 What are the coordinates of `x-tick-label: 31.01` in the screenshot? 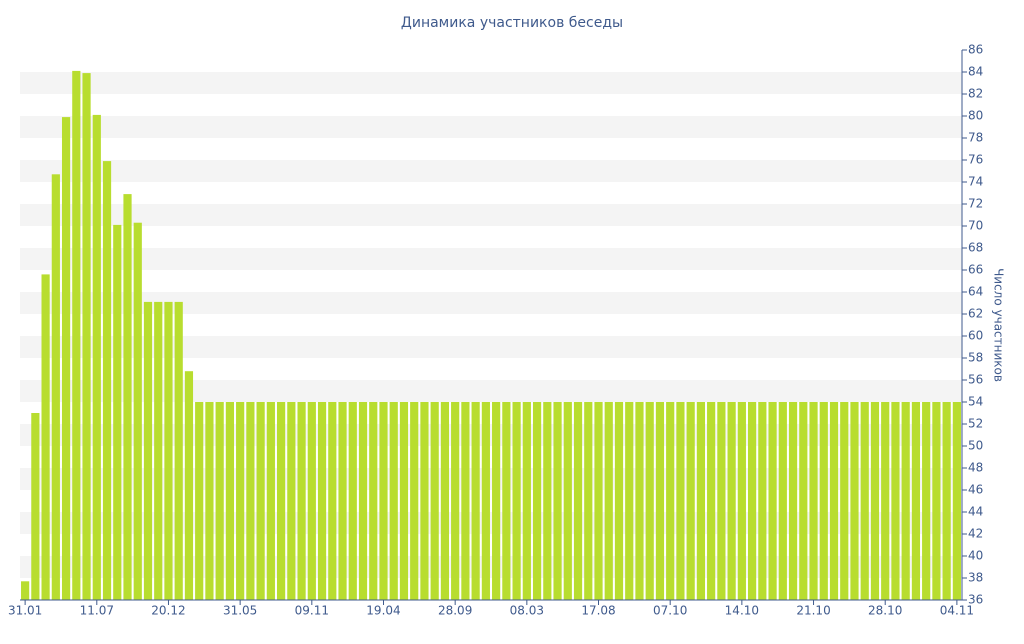 It's located at (25, 611).